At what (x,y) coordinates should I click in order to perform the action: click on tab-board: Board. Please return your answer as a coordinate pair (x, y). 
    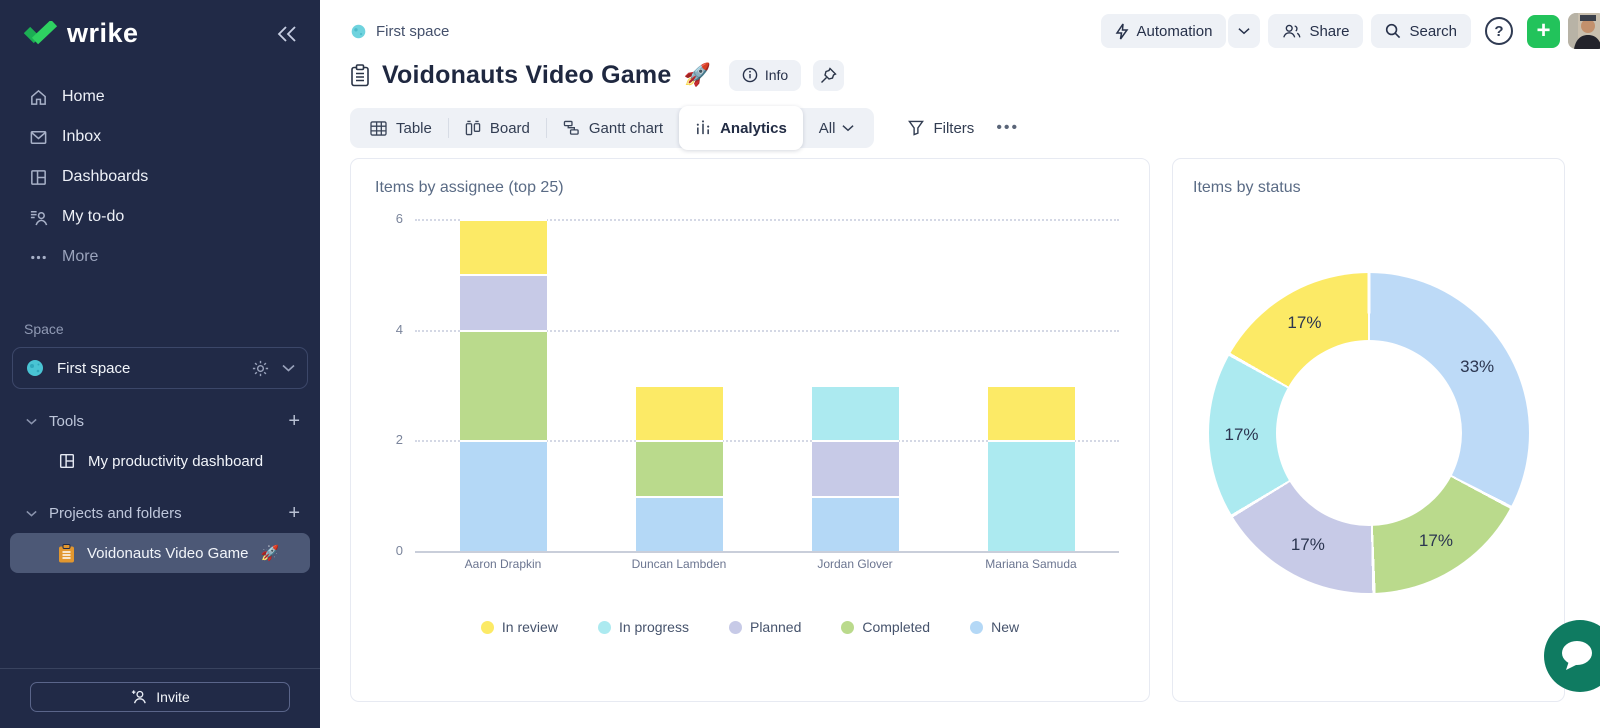
    Looking at the image, I should click on (497, 128).